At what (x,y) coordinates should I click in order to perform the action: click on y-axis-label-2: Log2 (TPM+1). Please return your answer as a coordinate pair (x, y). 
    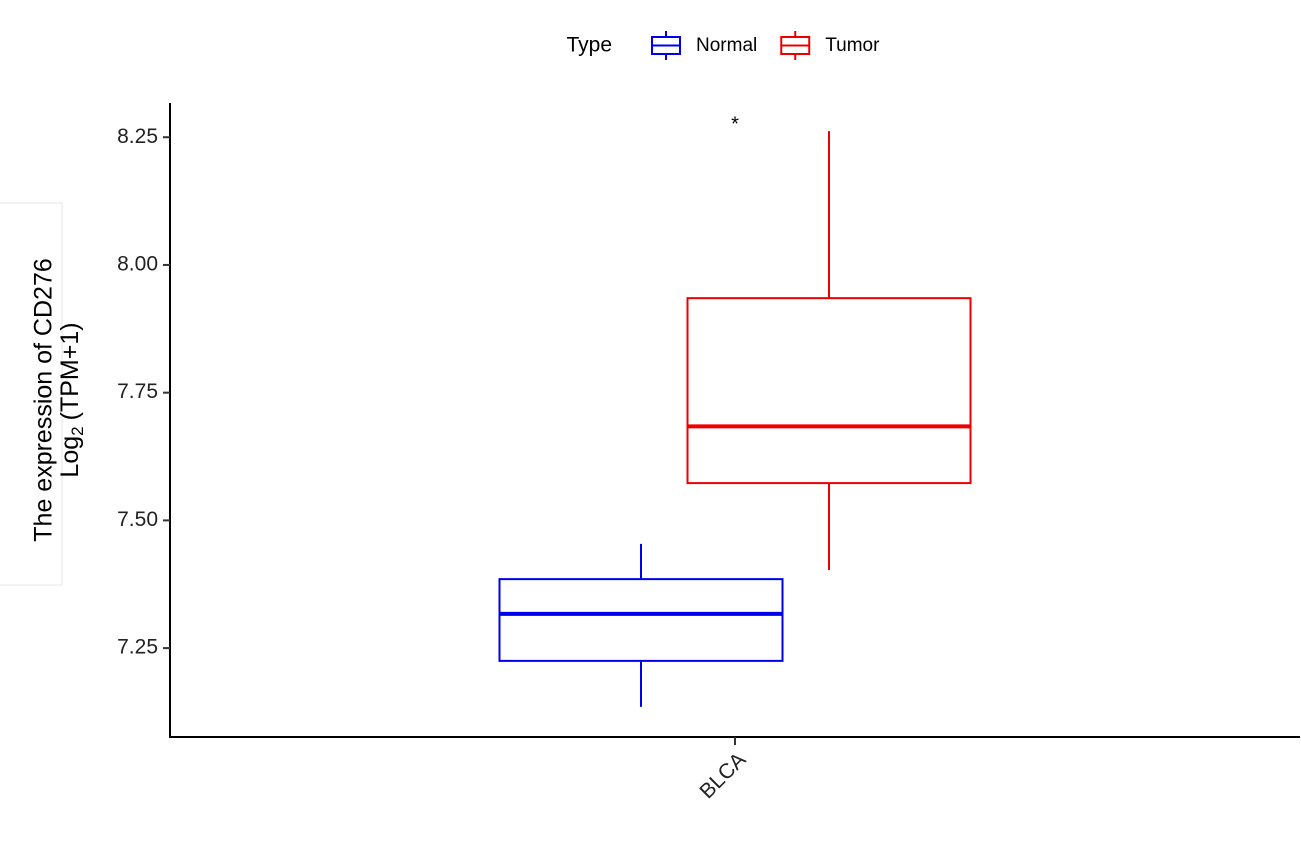
    Looking at the image, I should click on (72, 399).